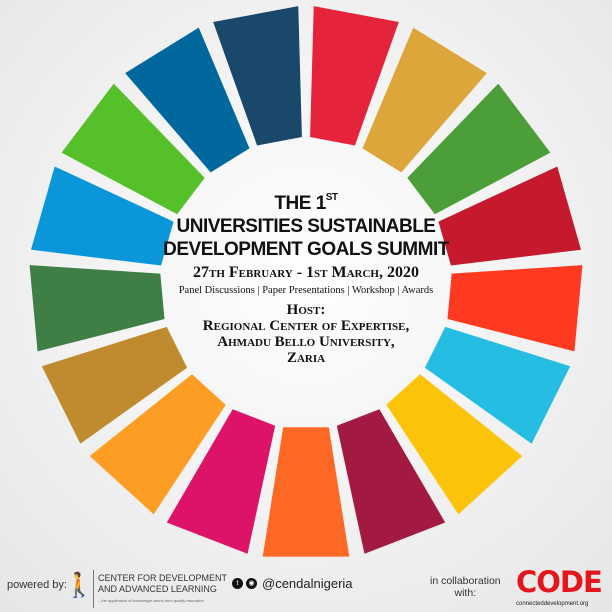 The height and width of the screenshot is (612, 612). I want to click on title-superscript: ST, so click(331, 197).